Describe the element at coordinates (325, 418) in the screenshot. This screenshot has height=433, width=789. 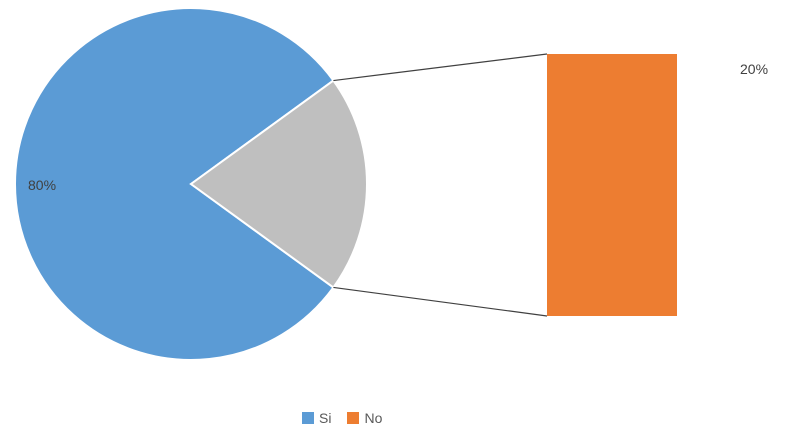
I see `legend-label-si: Si` at that location.